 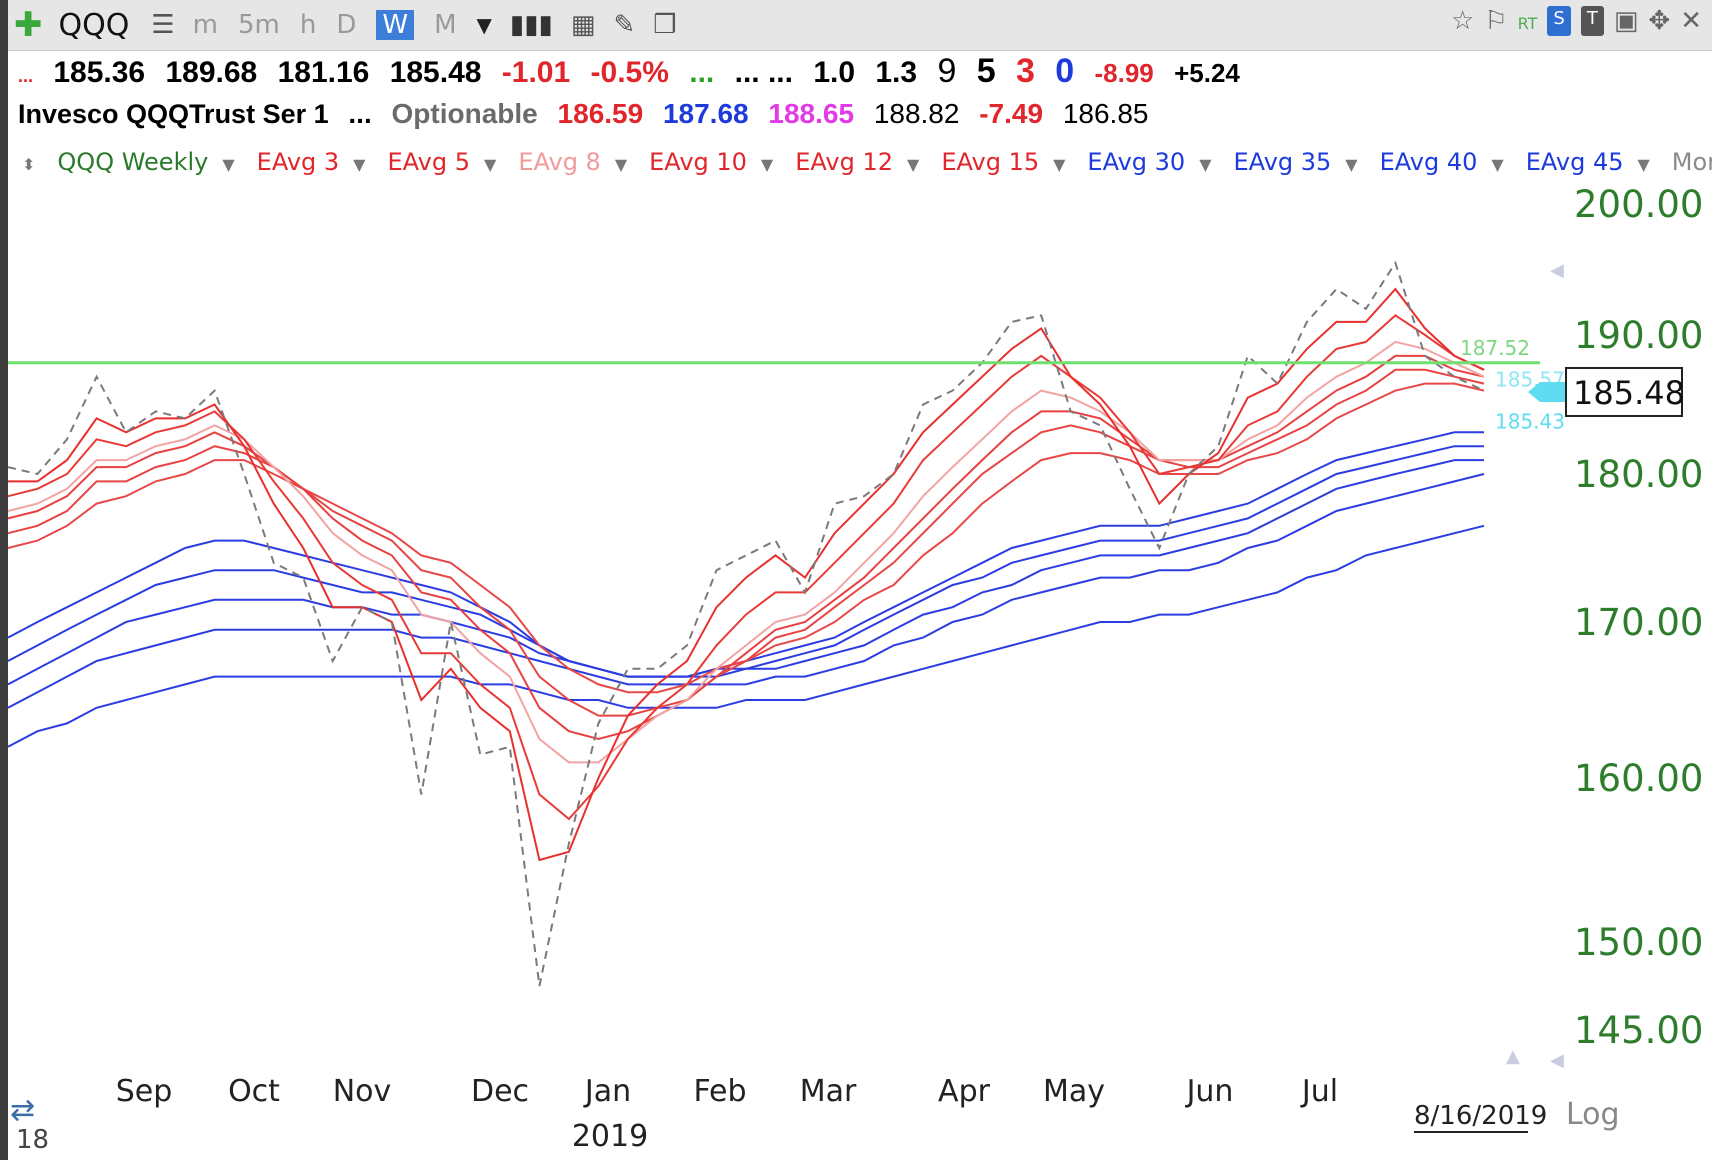 I want to click on legend-eavg5: EAvg 5, so click(x=428, y=162).